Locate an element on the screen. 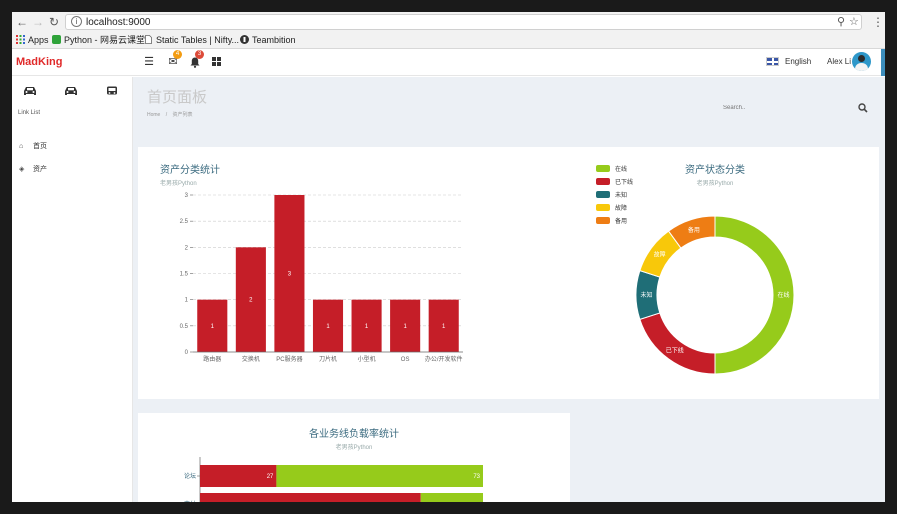  bus-icon is located at coordinates (112, 91).